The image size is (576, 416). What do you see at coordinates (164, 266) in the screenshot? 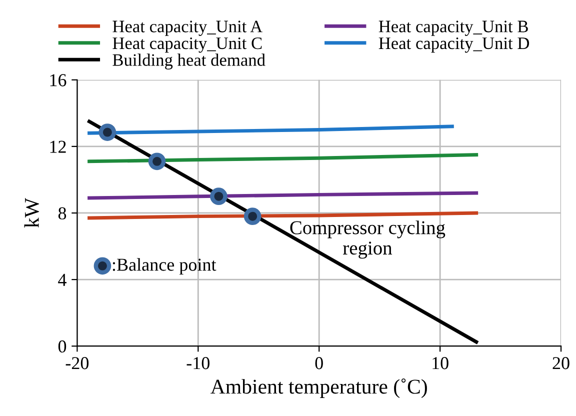
I see `legend-label: :Balance point` at bounding box center [164, 266].